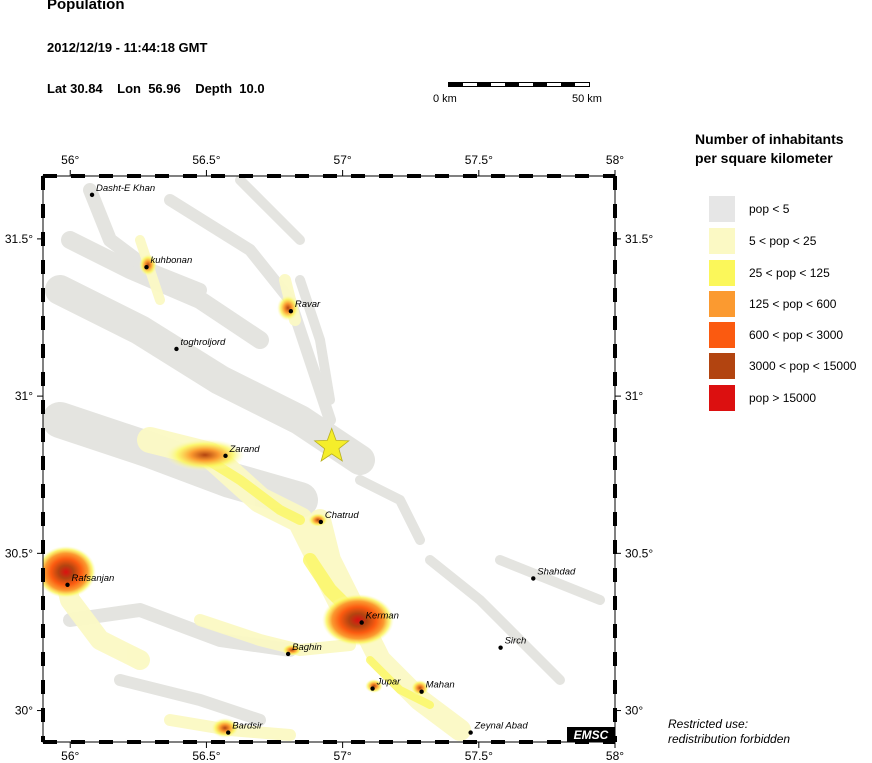 This screenshot has width=872, height=763. What do you see at coordinates (639, 553) in the screenshot?
I see `lat-tick-label-right: 30.5°` at bounding box center [639, 553].